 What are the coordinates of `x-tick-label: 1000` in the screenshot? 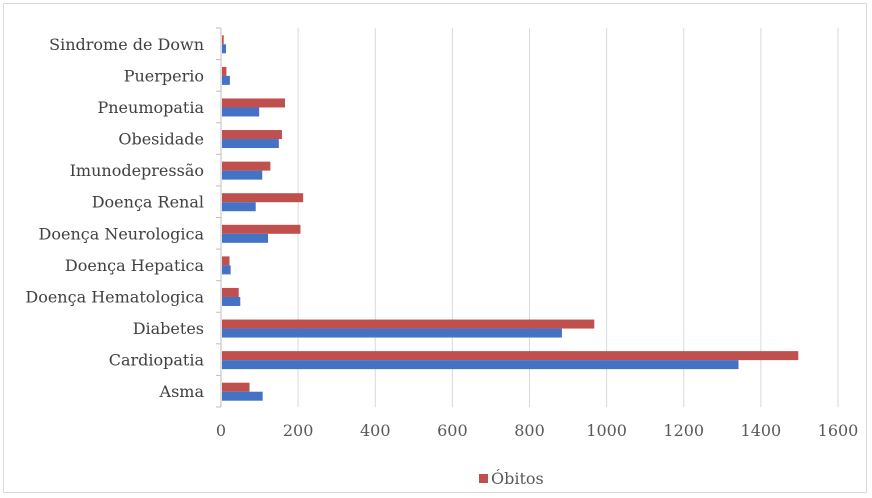 It's located at (606, 430).